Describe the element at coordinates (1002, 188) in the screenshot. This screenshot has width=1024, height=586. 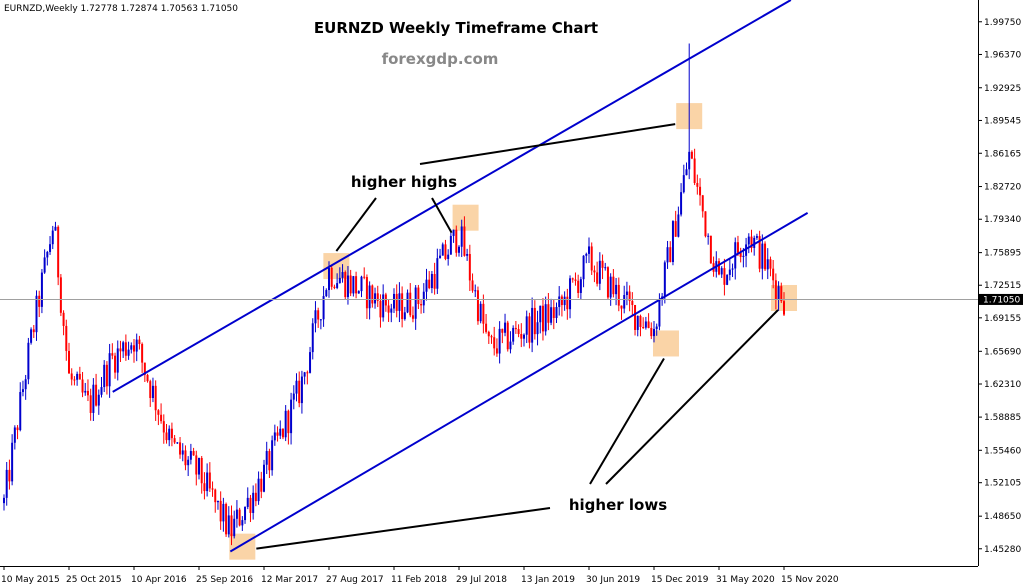
I see `y-tick-label: 1.82720` at that location.